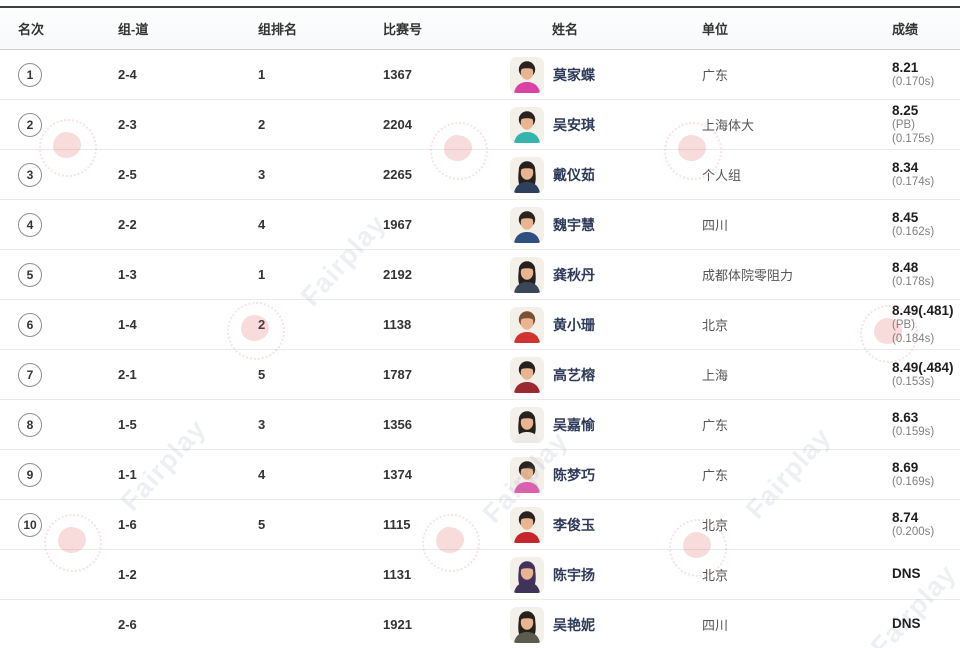 This screenshot has width=960, height=648. Describe the element at coordinates (715, 375) in the screenshot. I see `team-name: 上海` at that location.